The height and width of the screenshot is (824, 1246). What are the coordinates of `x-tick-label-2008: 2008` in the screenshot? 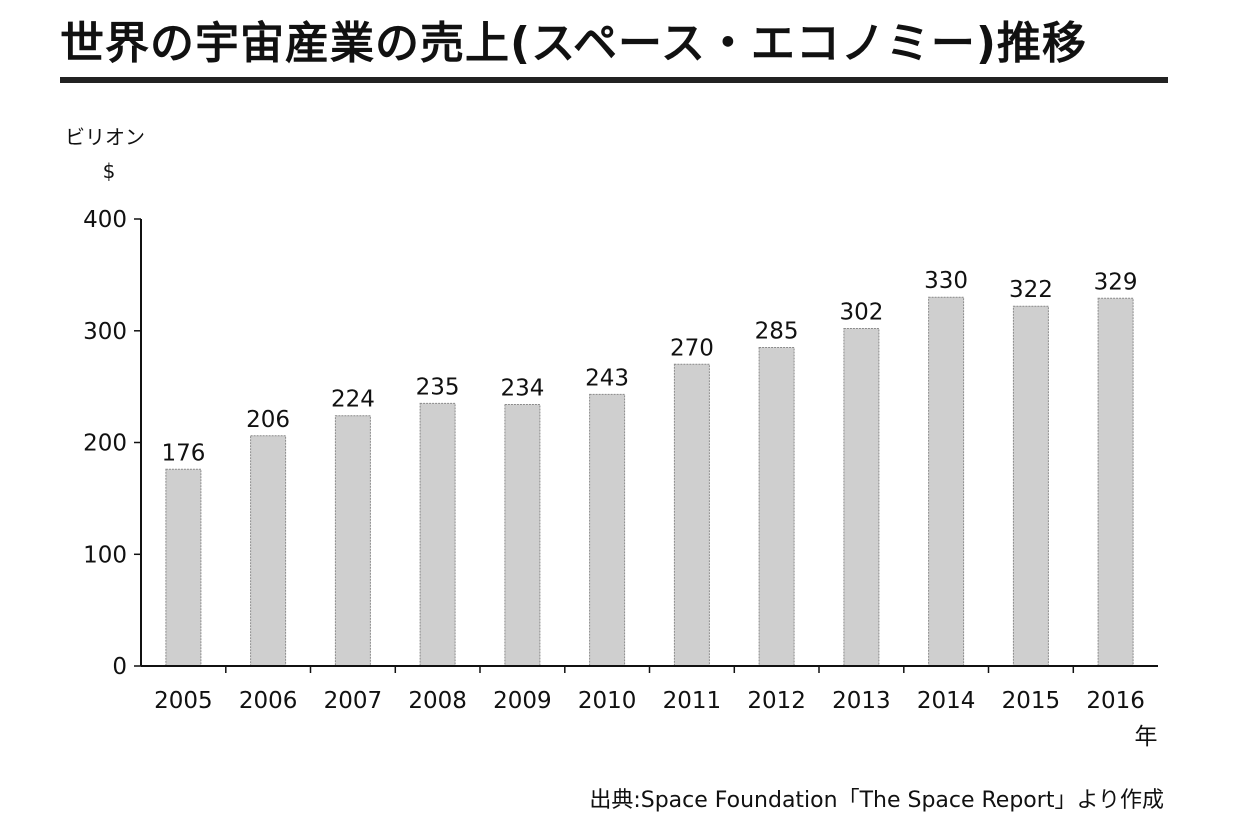 It's located at (437, 701).